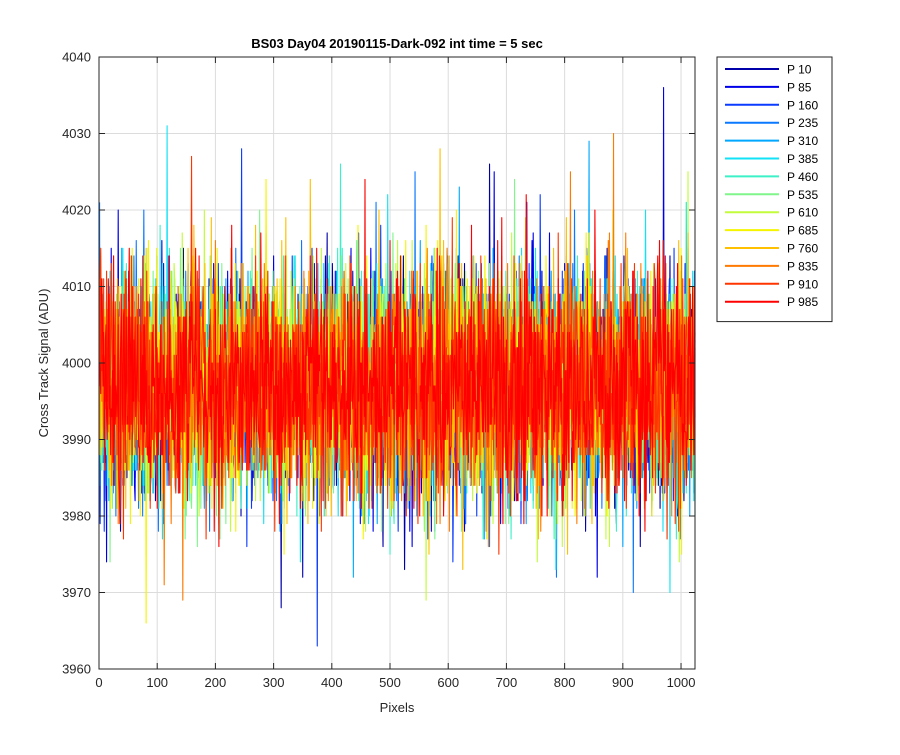  I want to click on legend-label: P 760, so click(802, 249).